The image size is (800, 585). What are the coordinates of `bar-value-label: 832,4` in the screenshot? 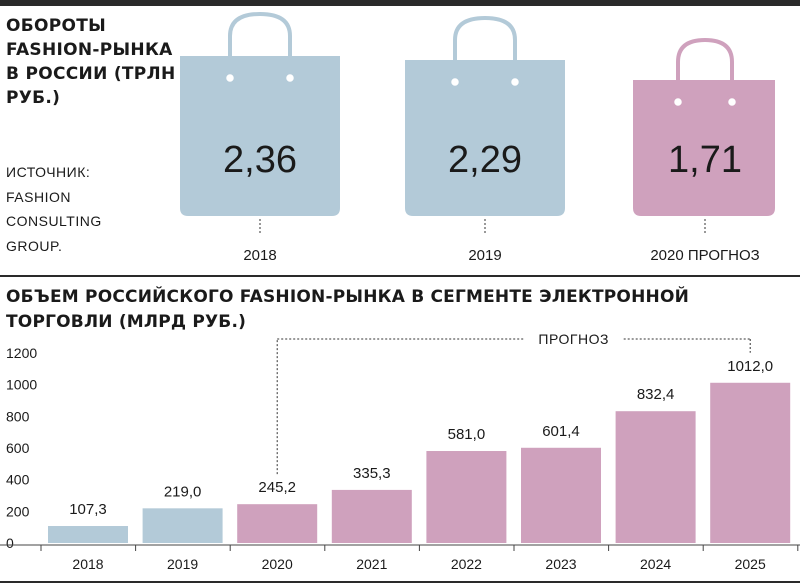 It's located at (656, 394).